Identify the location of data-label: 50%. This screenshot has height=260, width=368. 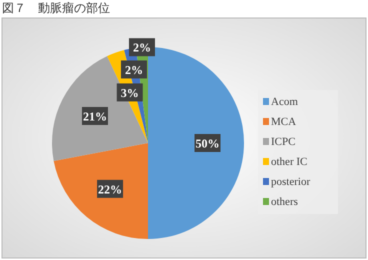
(208, 143).